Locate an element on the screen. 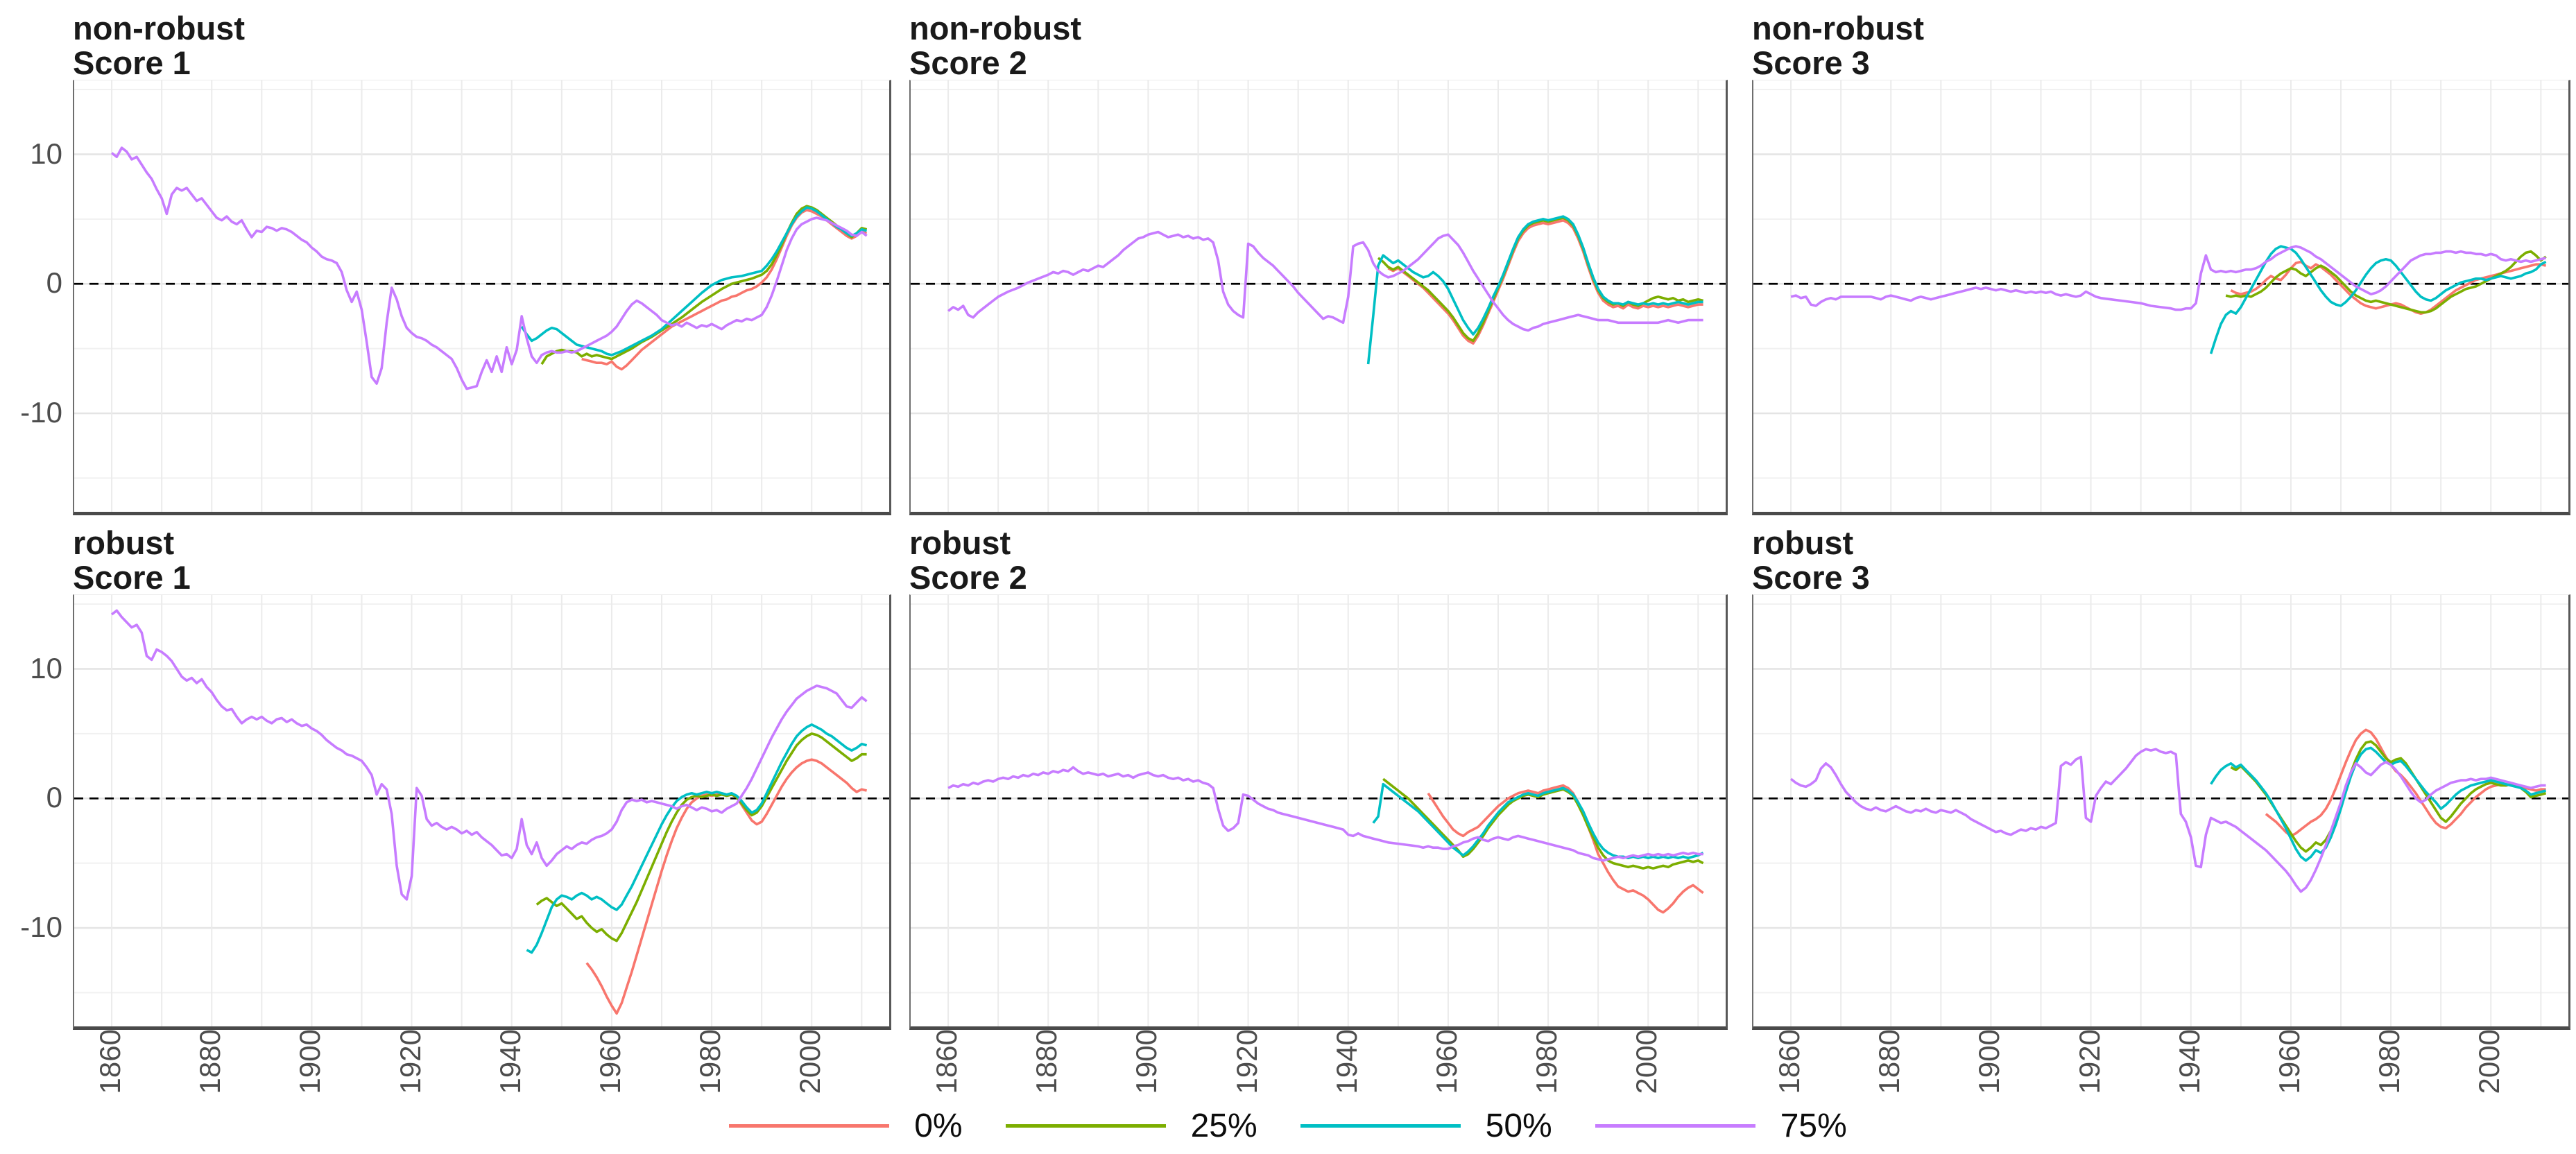 This screenshot has width=2576, height=1154. legend-label: 0% is located at coordinates (938, 1126).